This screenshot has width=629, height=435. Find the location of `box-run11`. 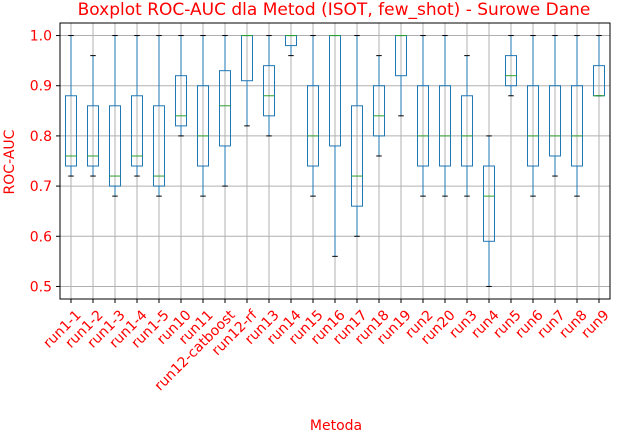

box-run11 is located at coordinates (203, 116).